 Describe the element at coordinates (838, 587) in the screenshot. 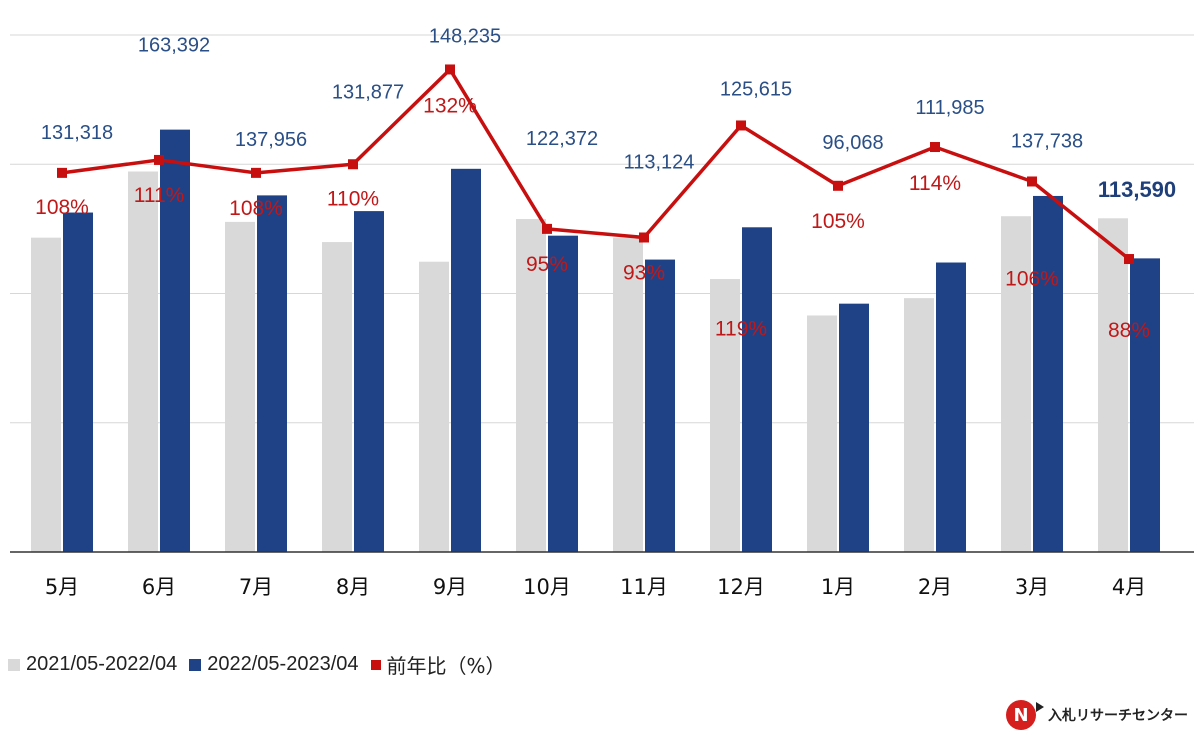

I see `x-tick-label: 1月` at that location.